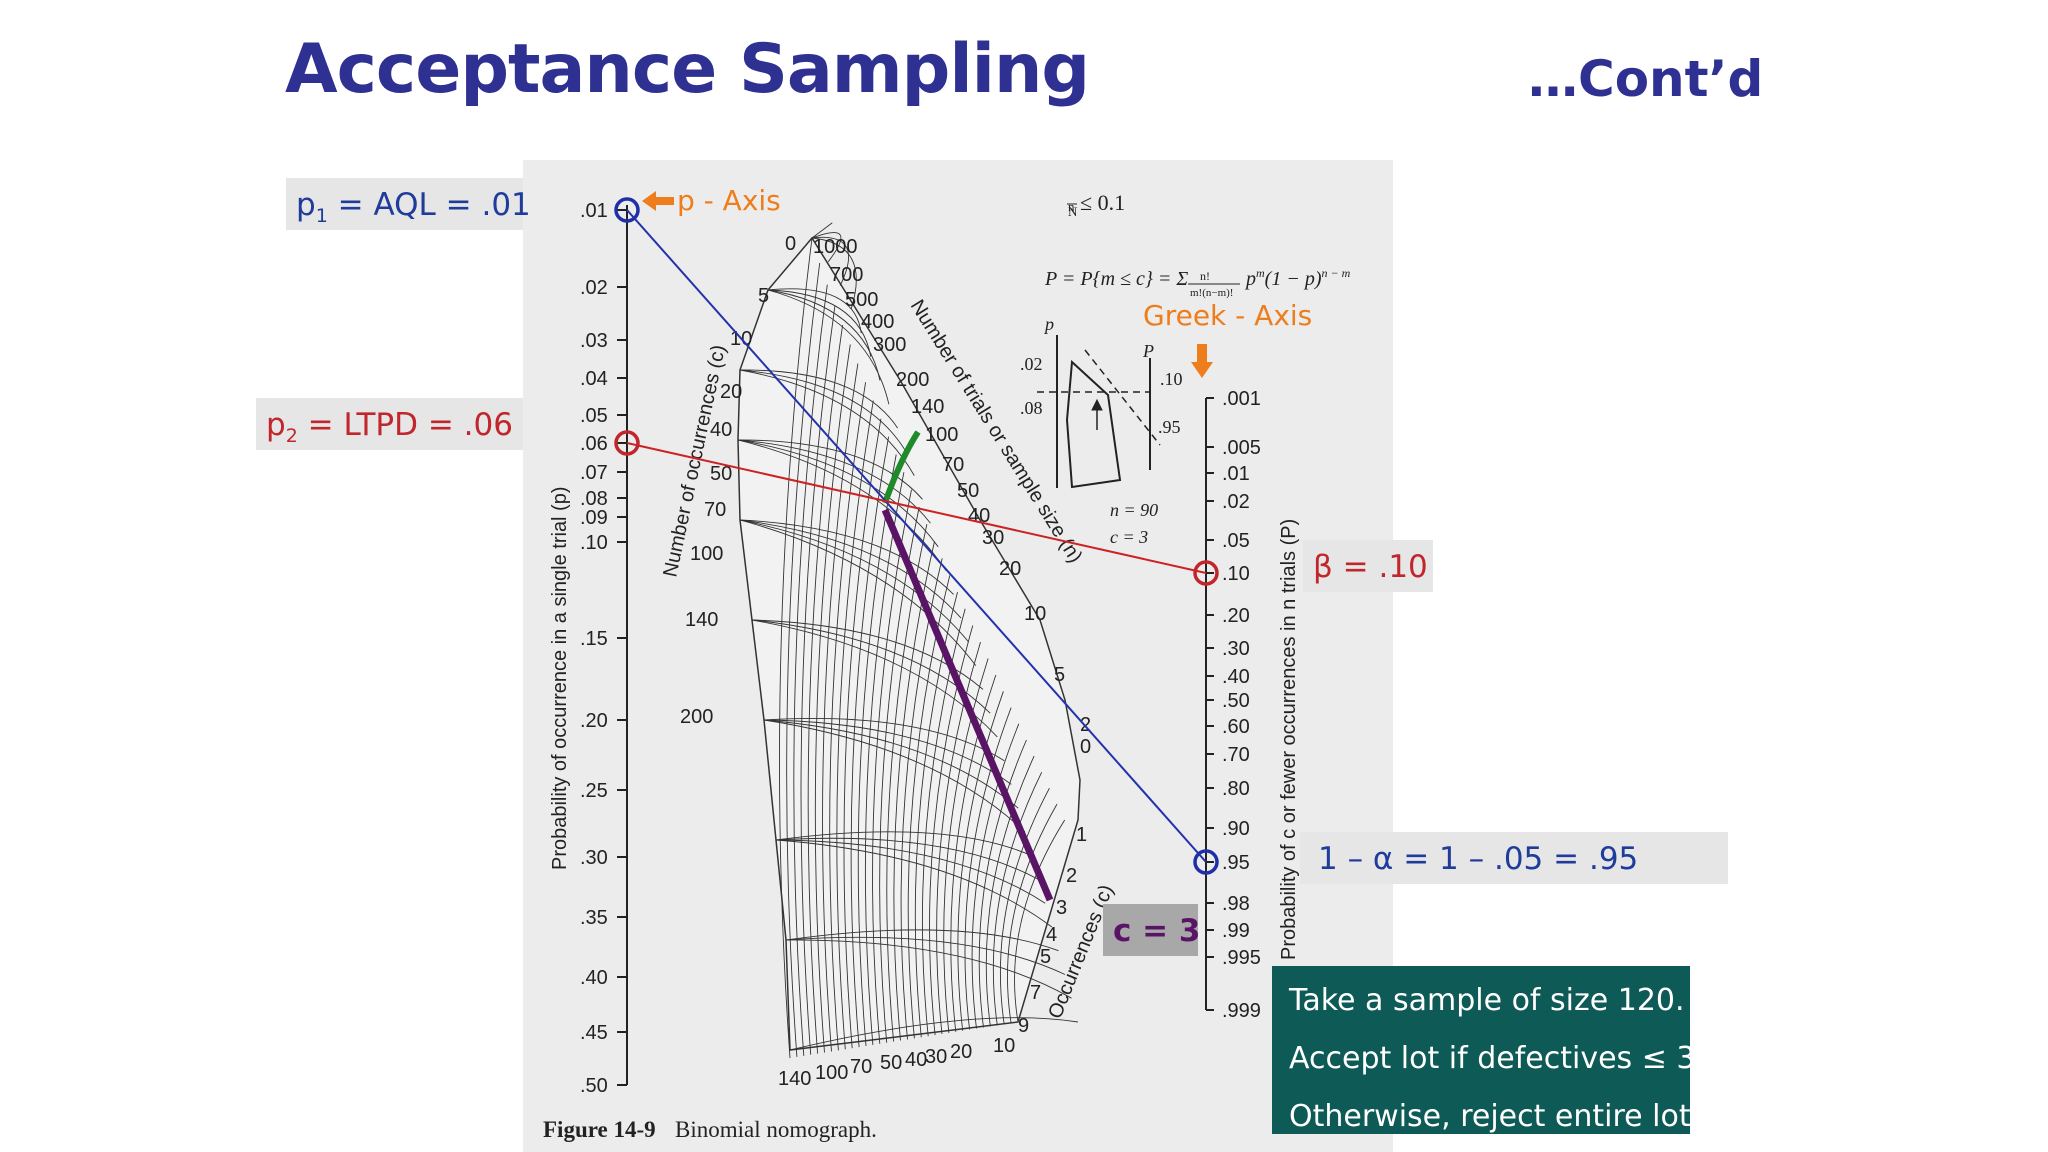 The image size is (2048, 1152). What do you see at coordinates (877, 322) in the screenshot?
I see `n-top-label: 400` at bounding box center [877, 322].